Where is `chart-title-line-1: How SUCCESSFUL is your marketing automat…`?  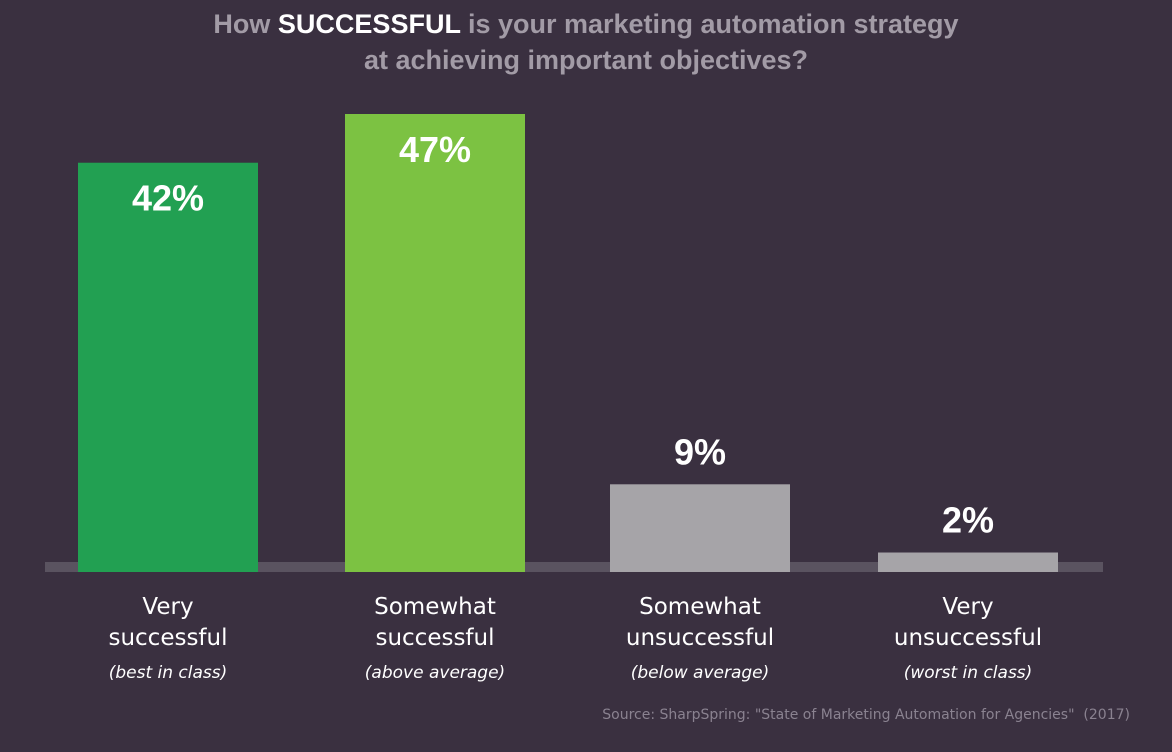
chart-title-line-1: How SUCCESSFUL is your marketing automat… is located at coordinates (586, 24).